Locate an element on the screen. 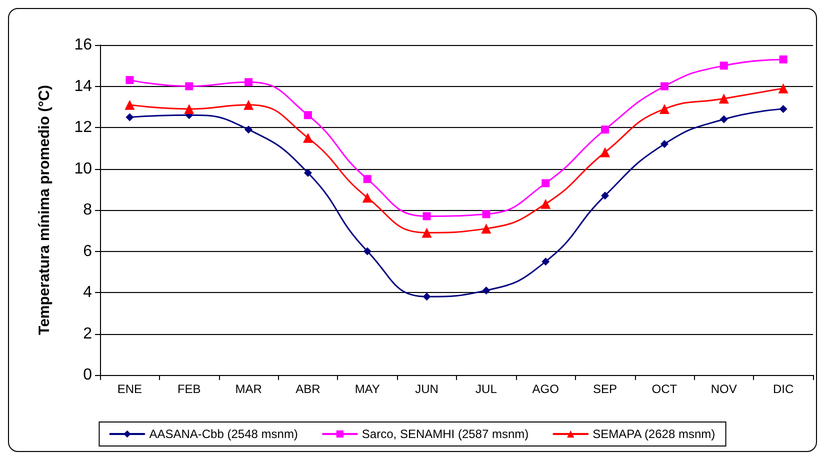 The image size is (825, 460). y-tick-label: 8 is located at coordinates (87, 210).